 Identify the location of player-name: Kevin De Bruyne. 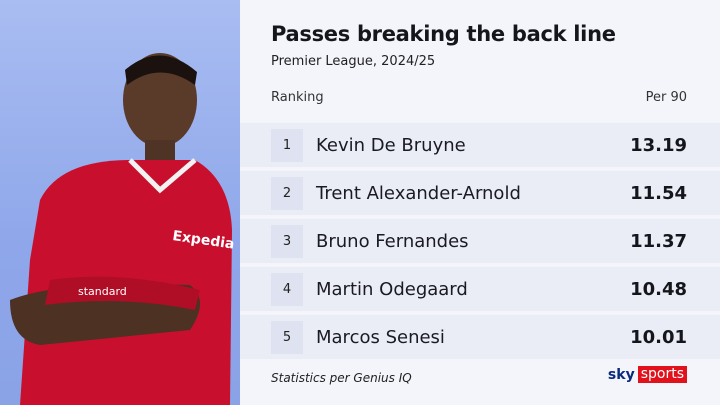
(391, 145).